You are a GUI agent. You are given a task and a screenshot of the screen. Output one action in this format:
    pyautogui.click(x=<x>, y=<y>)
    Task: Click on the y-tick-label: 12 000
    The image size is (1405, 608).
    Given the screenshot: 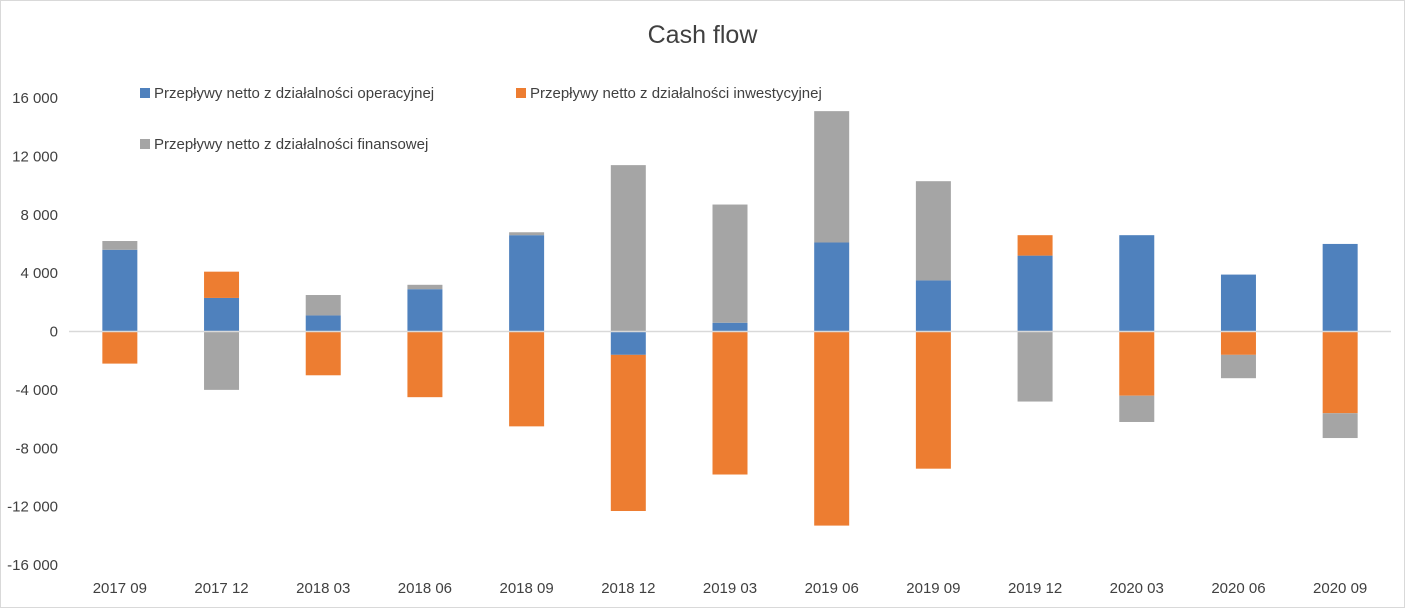 What is the action you would take?
    pyautogui.click(x=35, y=156)
    